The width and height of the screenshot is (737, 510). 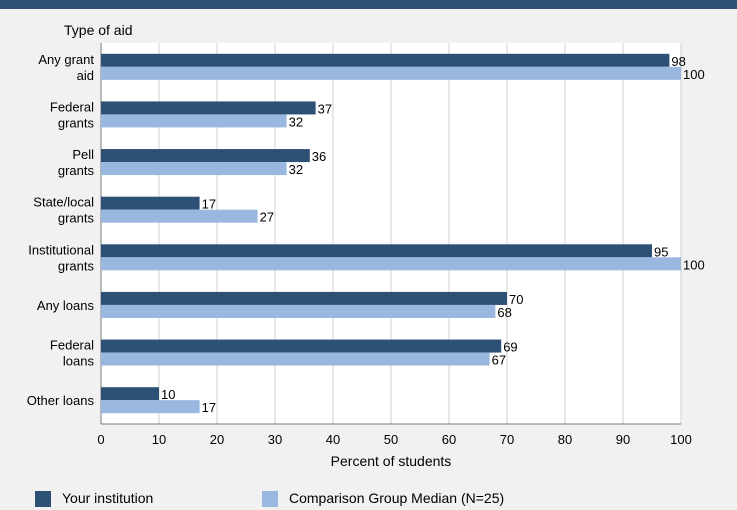 What do you see at coordinates (168, 394) in the screenshot?
I see `bar-value-label: 10` at bounding box center [168, 394].